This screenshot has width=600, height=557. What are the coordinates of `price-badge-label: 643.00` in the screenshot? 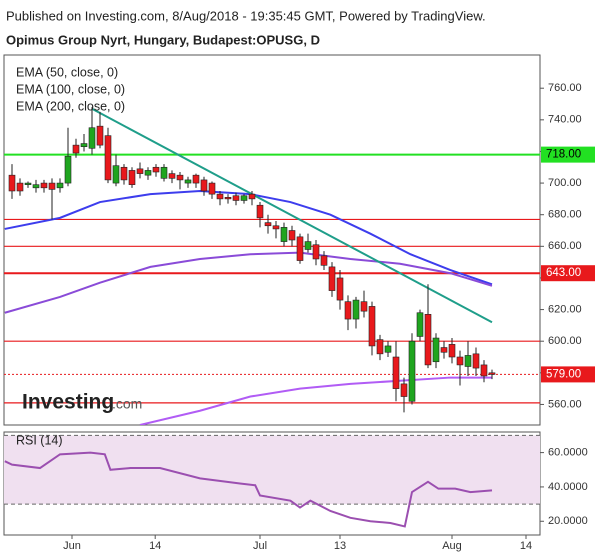 It's located at (563, 273).